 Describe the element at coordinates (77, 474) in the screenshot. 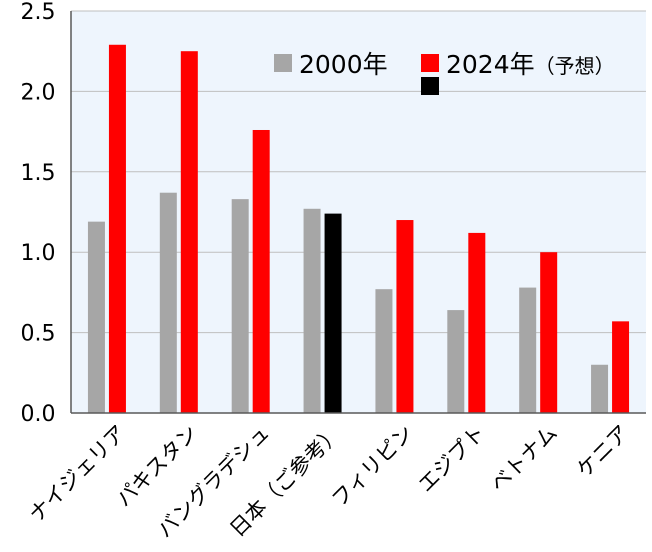

I see `x-tick-label: ナイジェリア` at that location.